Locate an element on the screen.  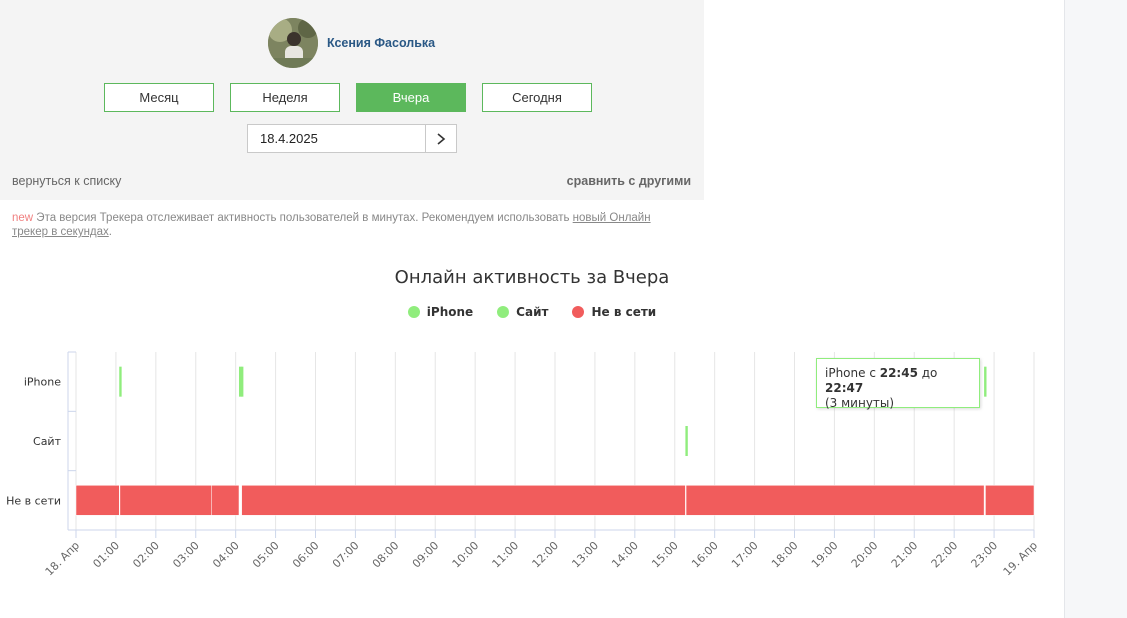
x-tick-label: 10:00 is located at coordinates (466, 555).